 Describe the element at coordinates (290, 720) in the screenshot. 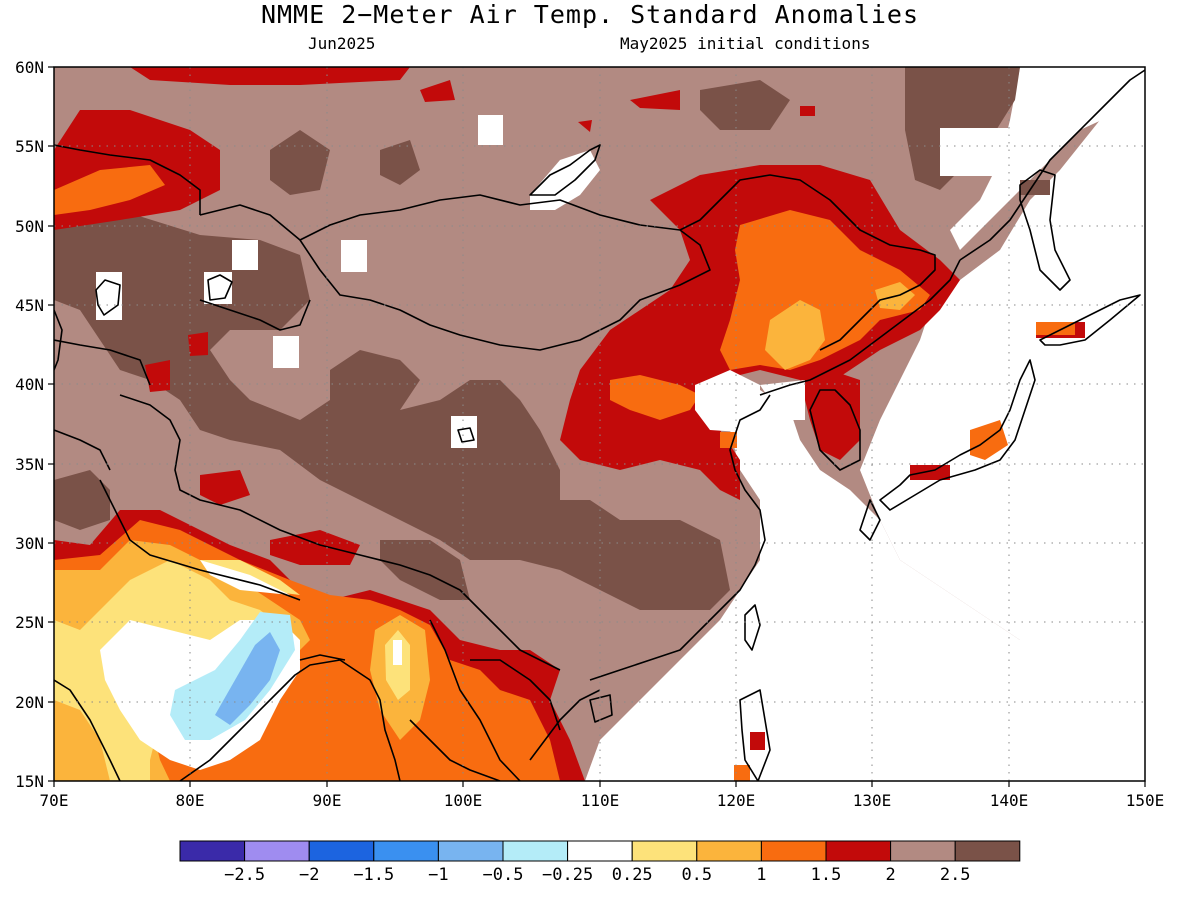

I see `india-east-coast` at that location.